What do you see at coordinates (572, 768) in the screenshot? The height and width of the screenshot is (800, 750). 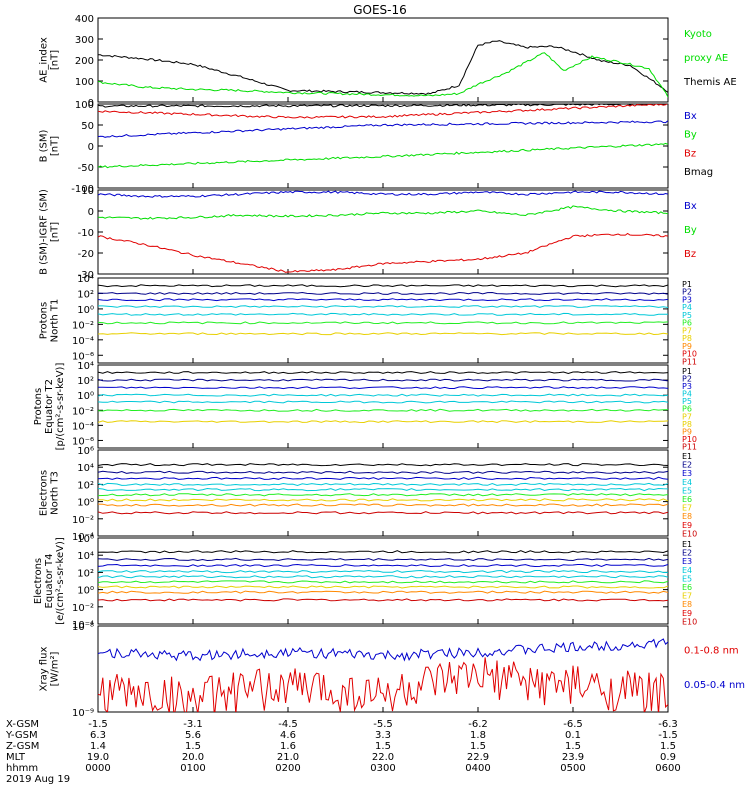 I see `footer-value: 0500` at bounding box center [572, 768].